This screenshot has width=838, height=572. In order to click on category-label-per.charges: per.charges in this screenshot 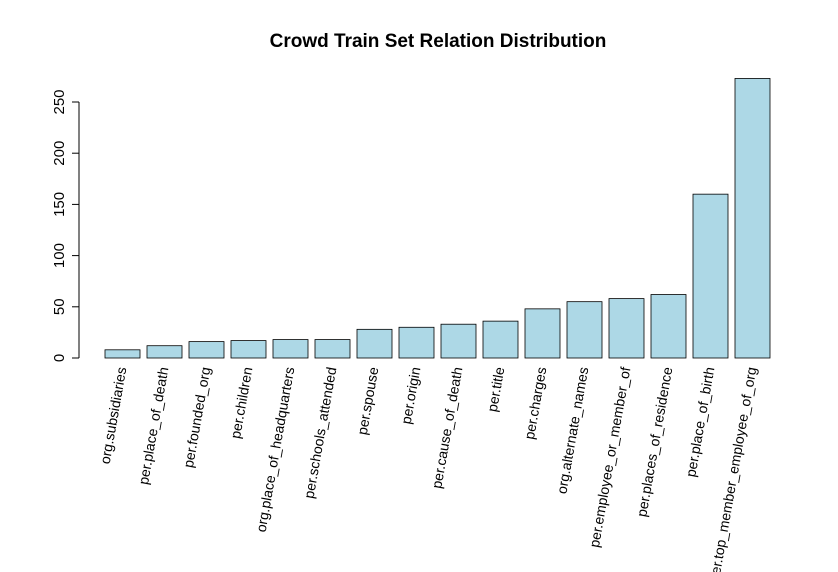, I will do `click(535, 403)`.